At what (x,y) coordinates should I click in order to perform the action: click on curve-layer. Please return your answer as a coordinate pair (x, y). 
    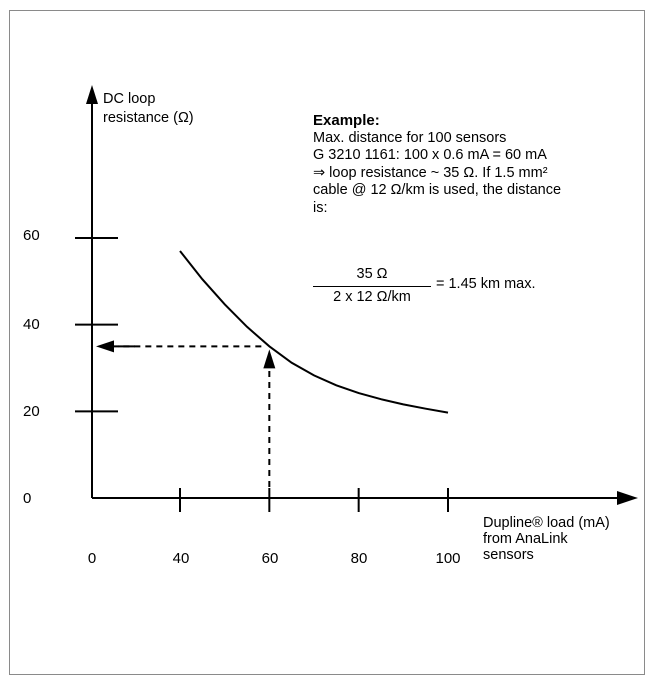
    Looking at the image, I should click on (314, 332).